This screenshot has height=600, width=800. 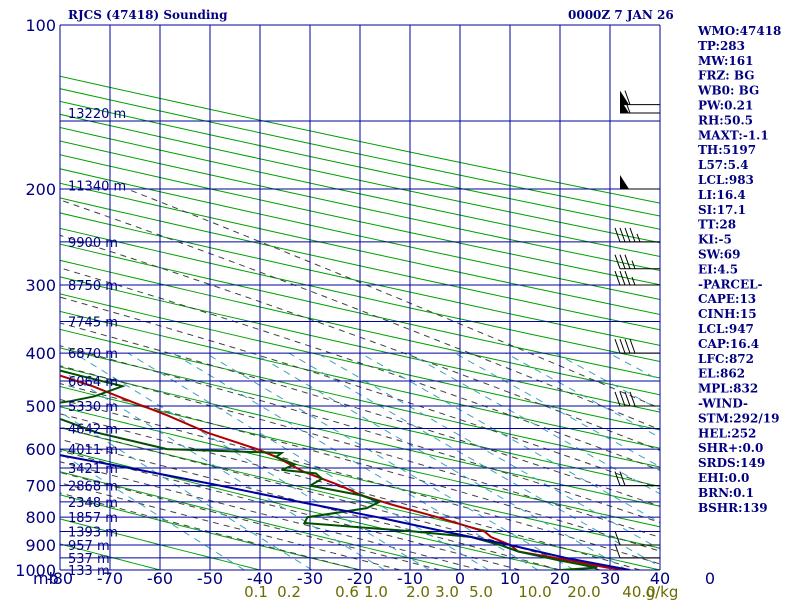 What do you see at coordinates (721, 46) in the screenshot?
I see `index-item: TP:283` at bounding box center [721, 46].